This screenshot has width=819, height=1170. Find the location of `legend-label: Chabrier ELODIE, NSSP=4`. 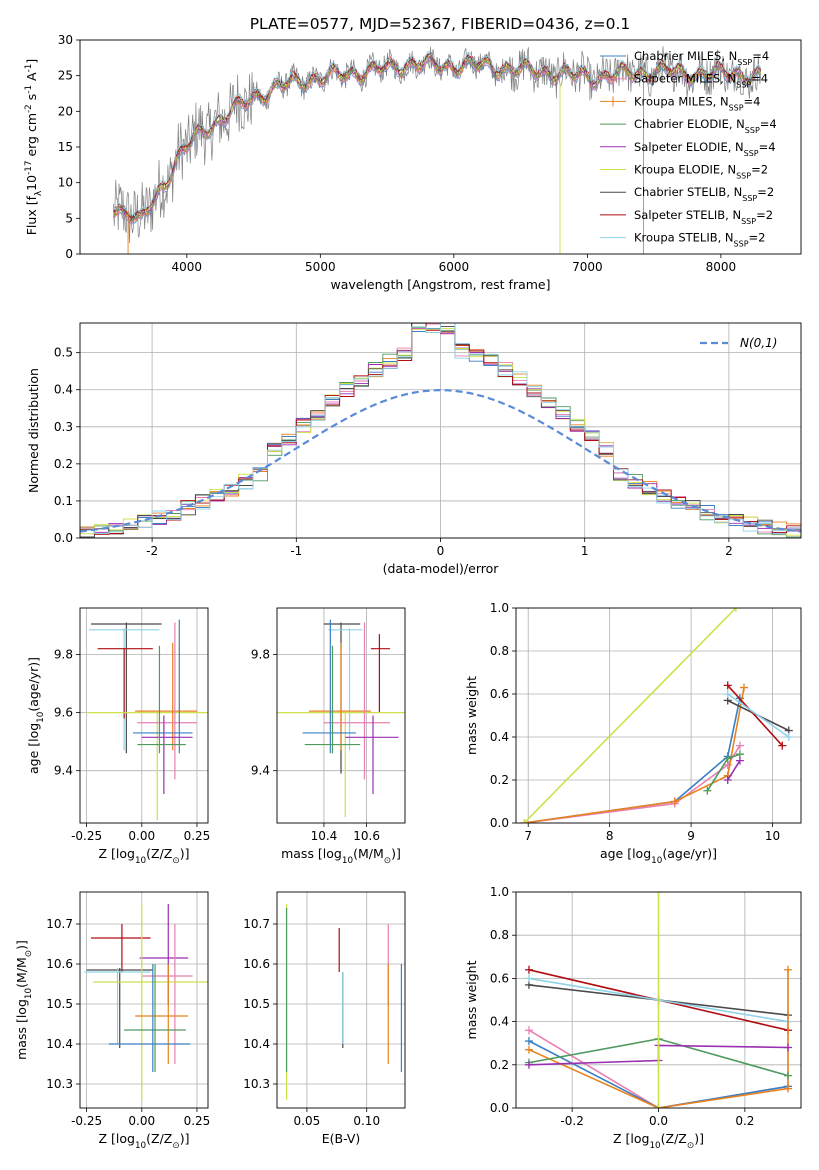

legend-label: Chabrier ELODIE, NSSP=4 is located at coordinates (705, 126).